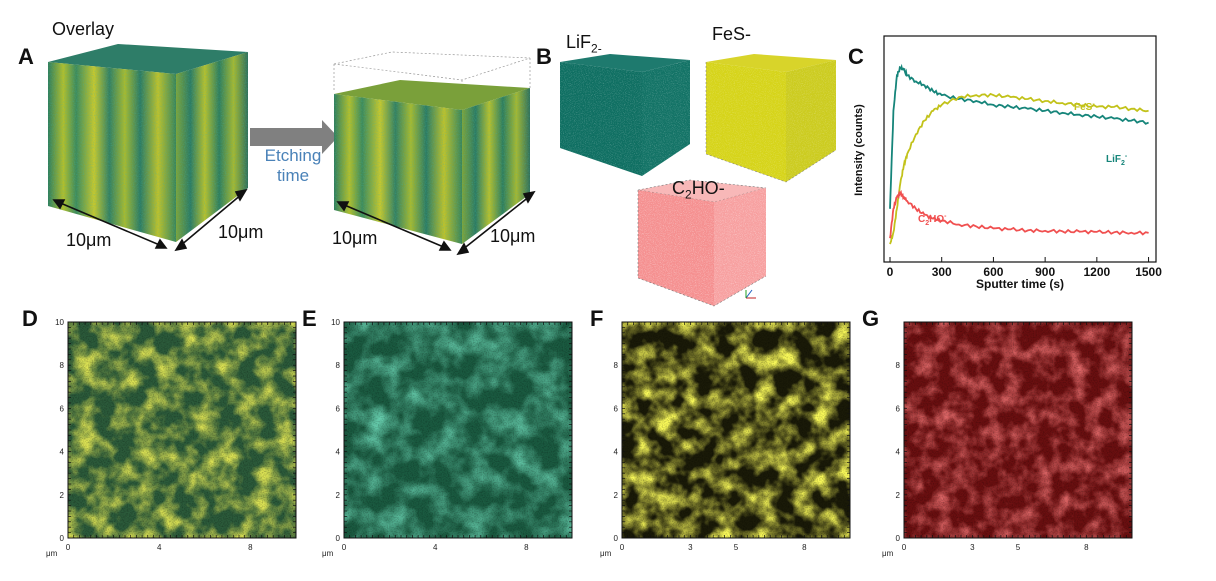 This screenshot has width=1216, height=581. What do you see at coordinates (1018, 430) in the screenshot?
I see `map-g-c2ho` at bounding box center [1018, 430].